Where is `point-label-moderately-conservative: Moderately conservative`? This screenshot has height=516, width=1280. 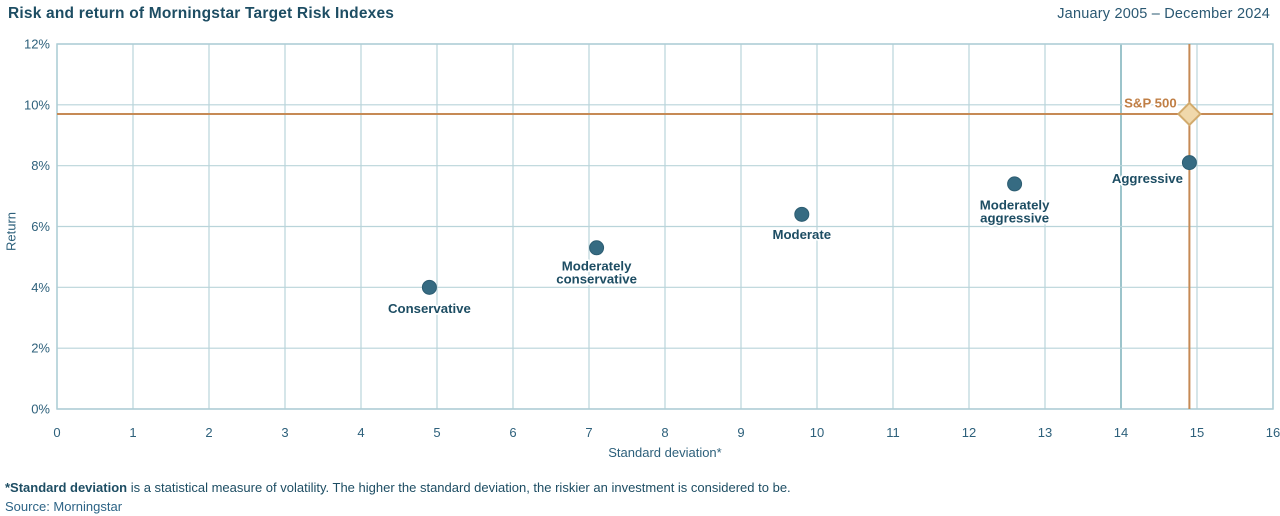
point-label-moderately-conservative: Moderately conservative is located at coordinates (596, 272).